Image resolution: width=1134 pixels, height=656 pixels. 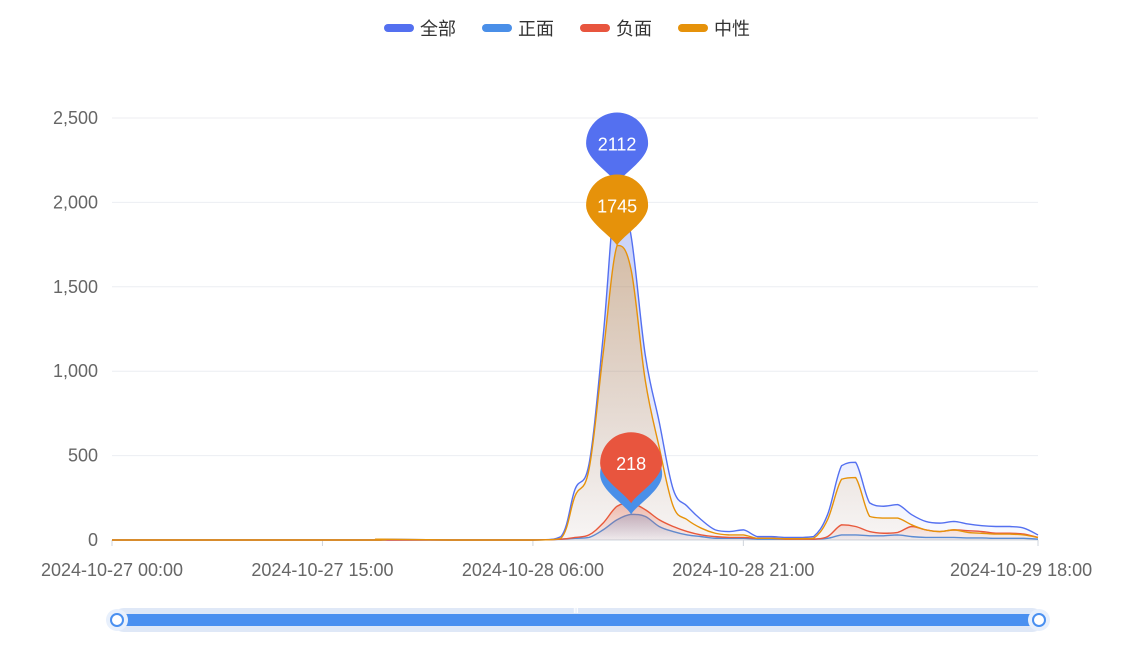 I want to click on legend-swatch-neutral, so click(x=693, y=28).